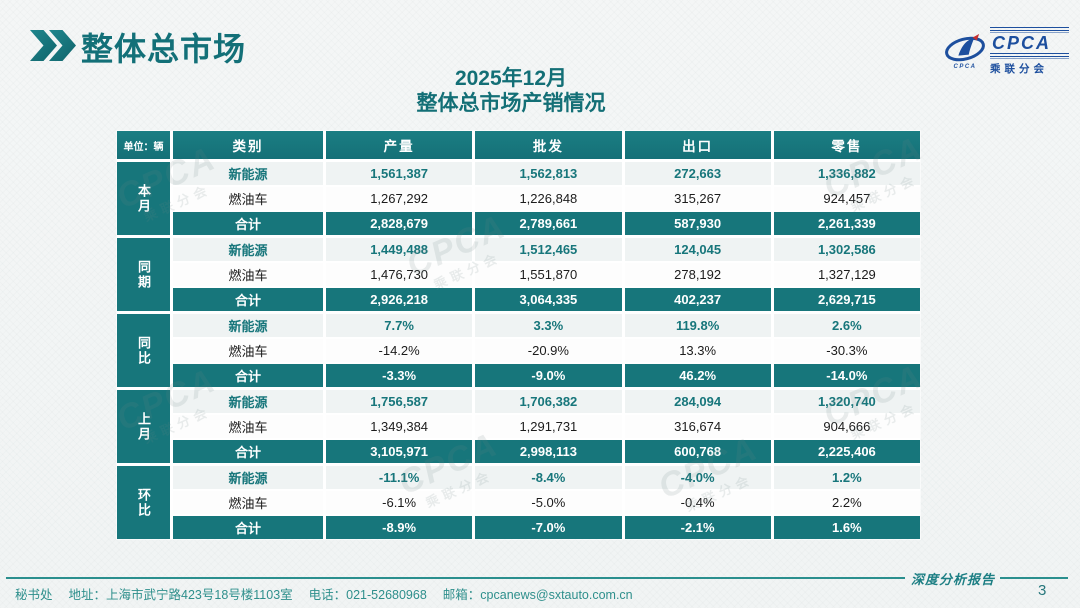 The height and width of the screenshot is (608, 1080). What do you see at coordinates (548, 375) in the screenshot?
I see `value-cell: -9.0%` at bounding box center [548, 375].